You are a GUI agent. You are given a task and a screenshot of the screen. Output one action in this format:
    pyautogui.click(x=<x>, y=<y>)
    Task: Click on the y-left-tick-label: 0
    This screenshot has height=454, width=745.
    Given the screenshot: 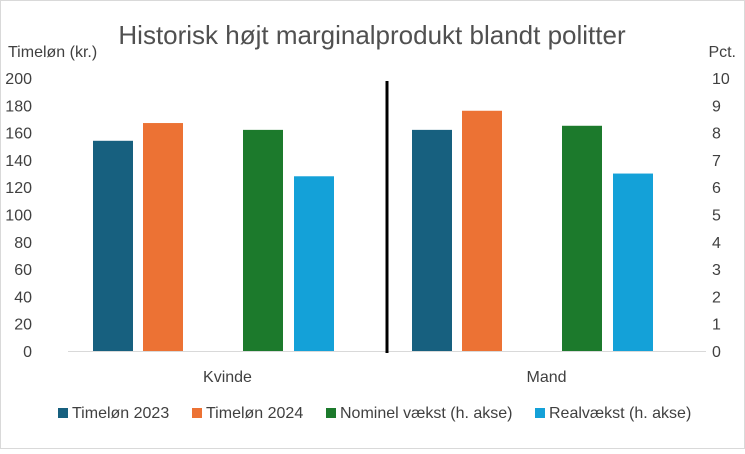 What is the action you would take?
    pyautogui.click(x=27, y=352)
    